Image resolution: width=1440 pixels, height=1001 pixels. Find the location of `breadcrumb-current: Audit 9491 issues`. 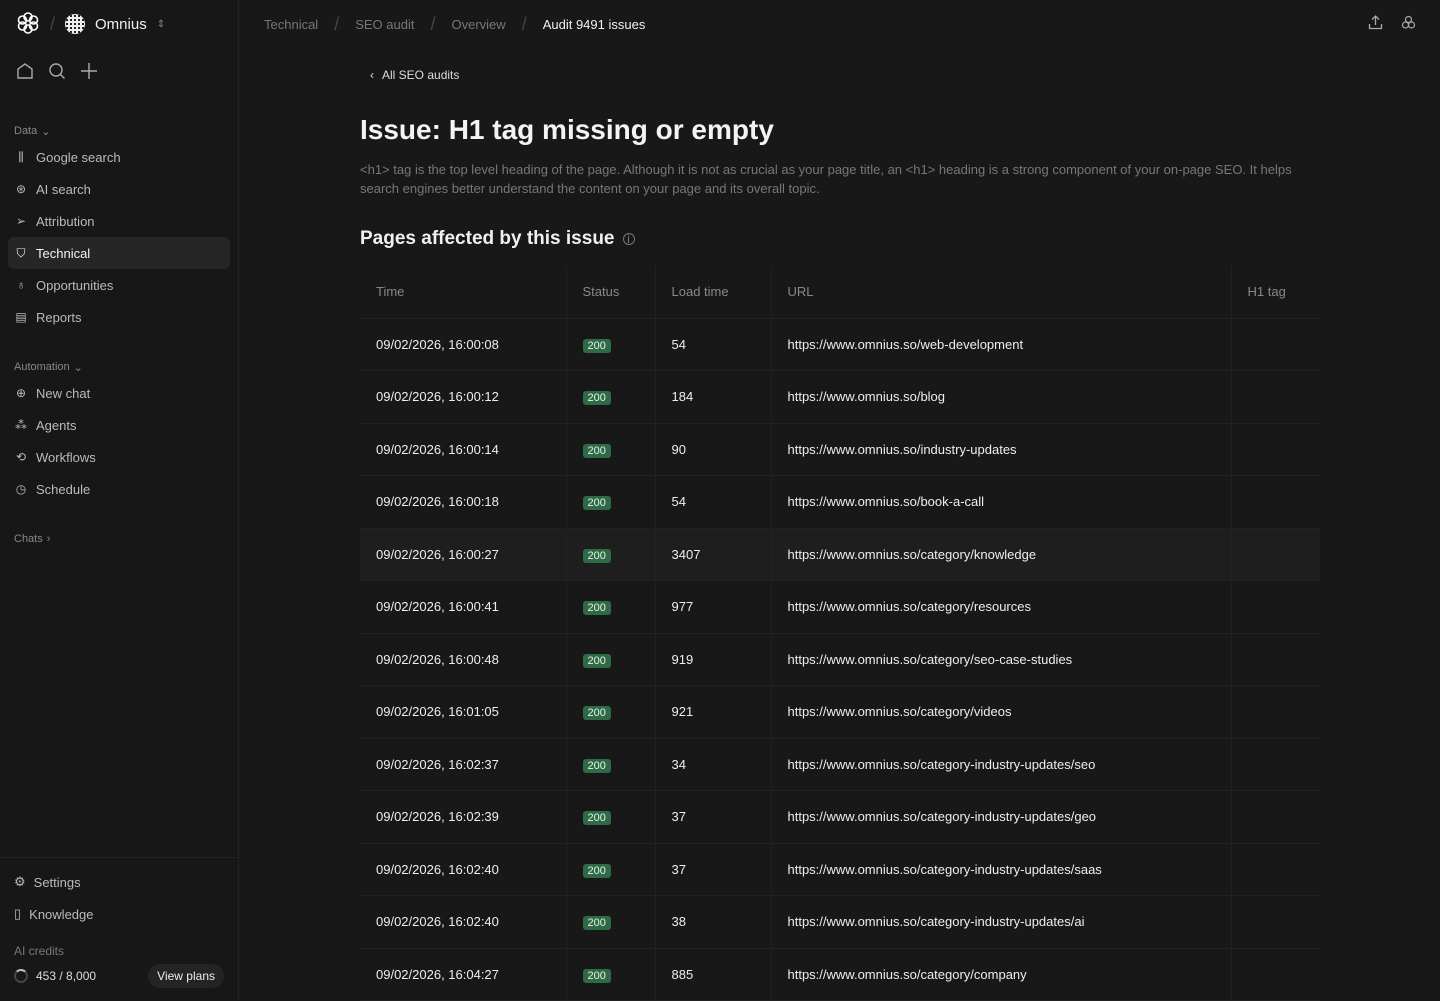

breadcrumb-current: Audit 9491 issues is located at coordinates (594, 24).